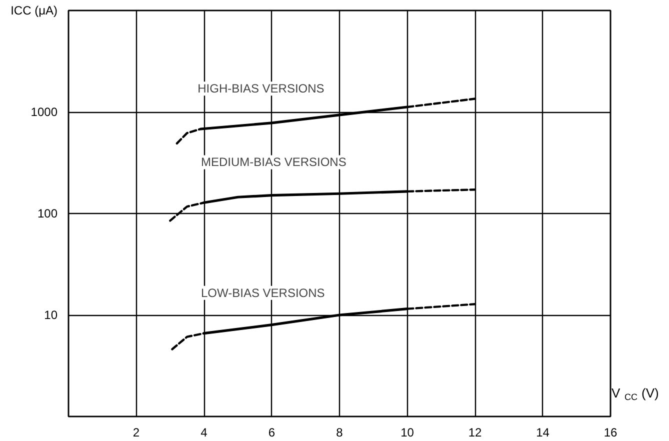  I want to click on series-label: HIGH-BIAS VERSIONS, so click(261, 89).